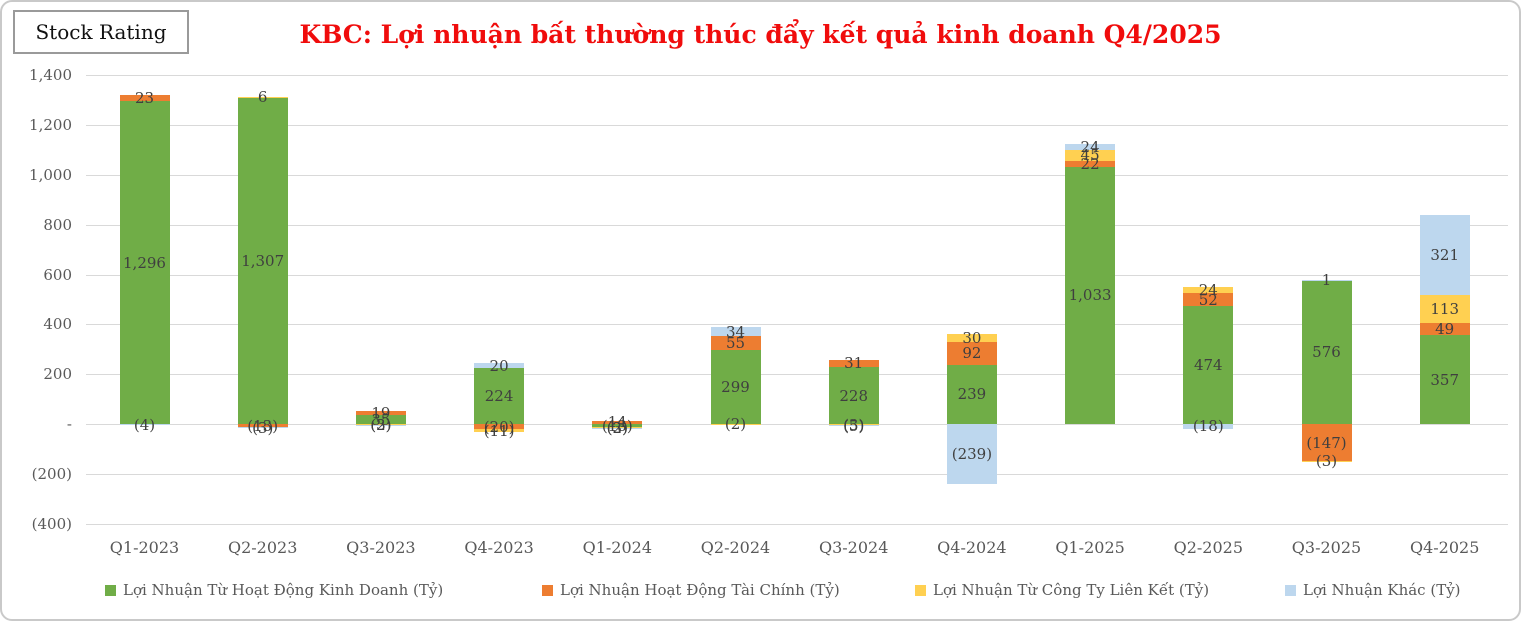 The height and width of the screenshot is (621, 1521). I want to click on legend-item: Lợi Nhuận Khác (Tỷ), so click(1373, 590).